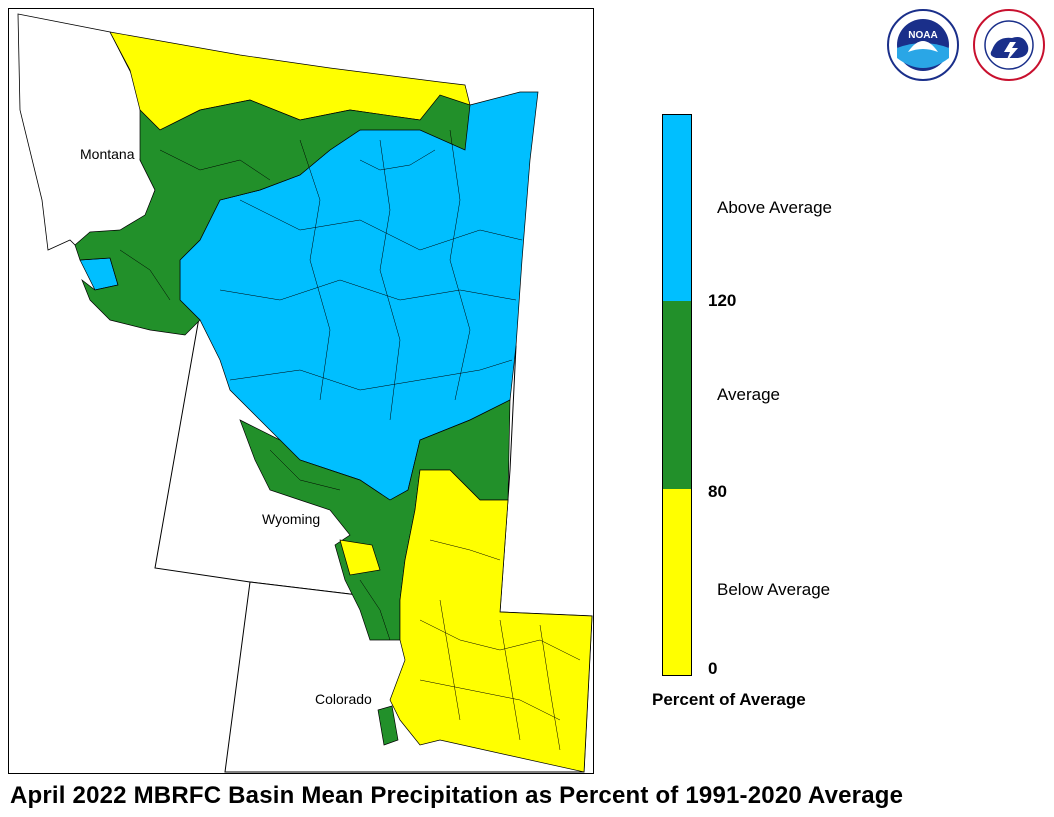 Image resolution: width=1054 pixels, height=817 pixels. I want to click on basin-region-average-colorado, so click(388, 725).